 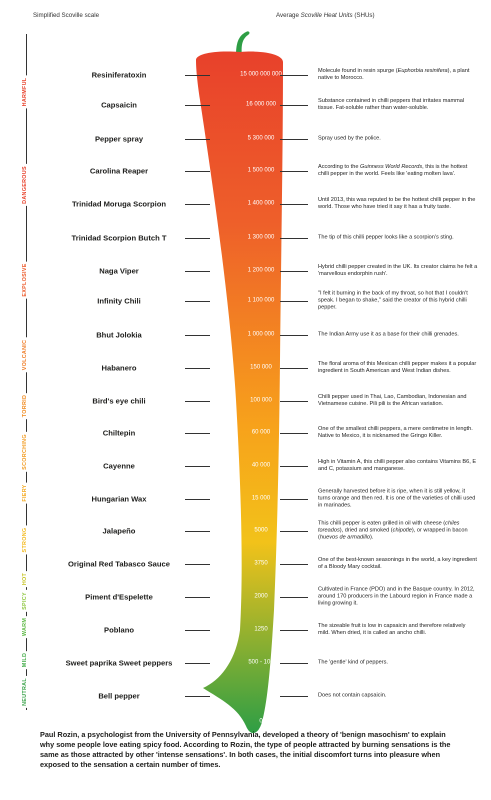 I want to click on pepper-name: Chiltepin, so click(x=119, y=433).